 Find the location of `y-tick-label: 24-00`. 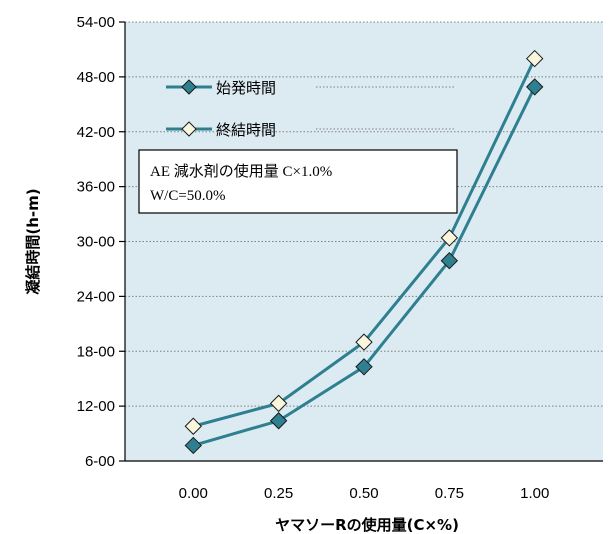

y-tick-label: 24-00 is located at coordinates (96, 296).